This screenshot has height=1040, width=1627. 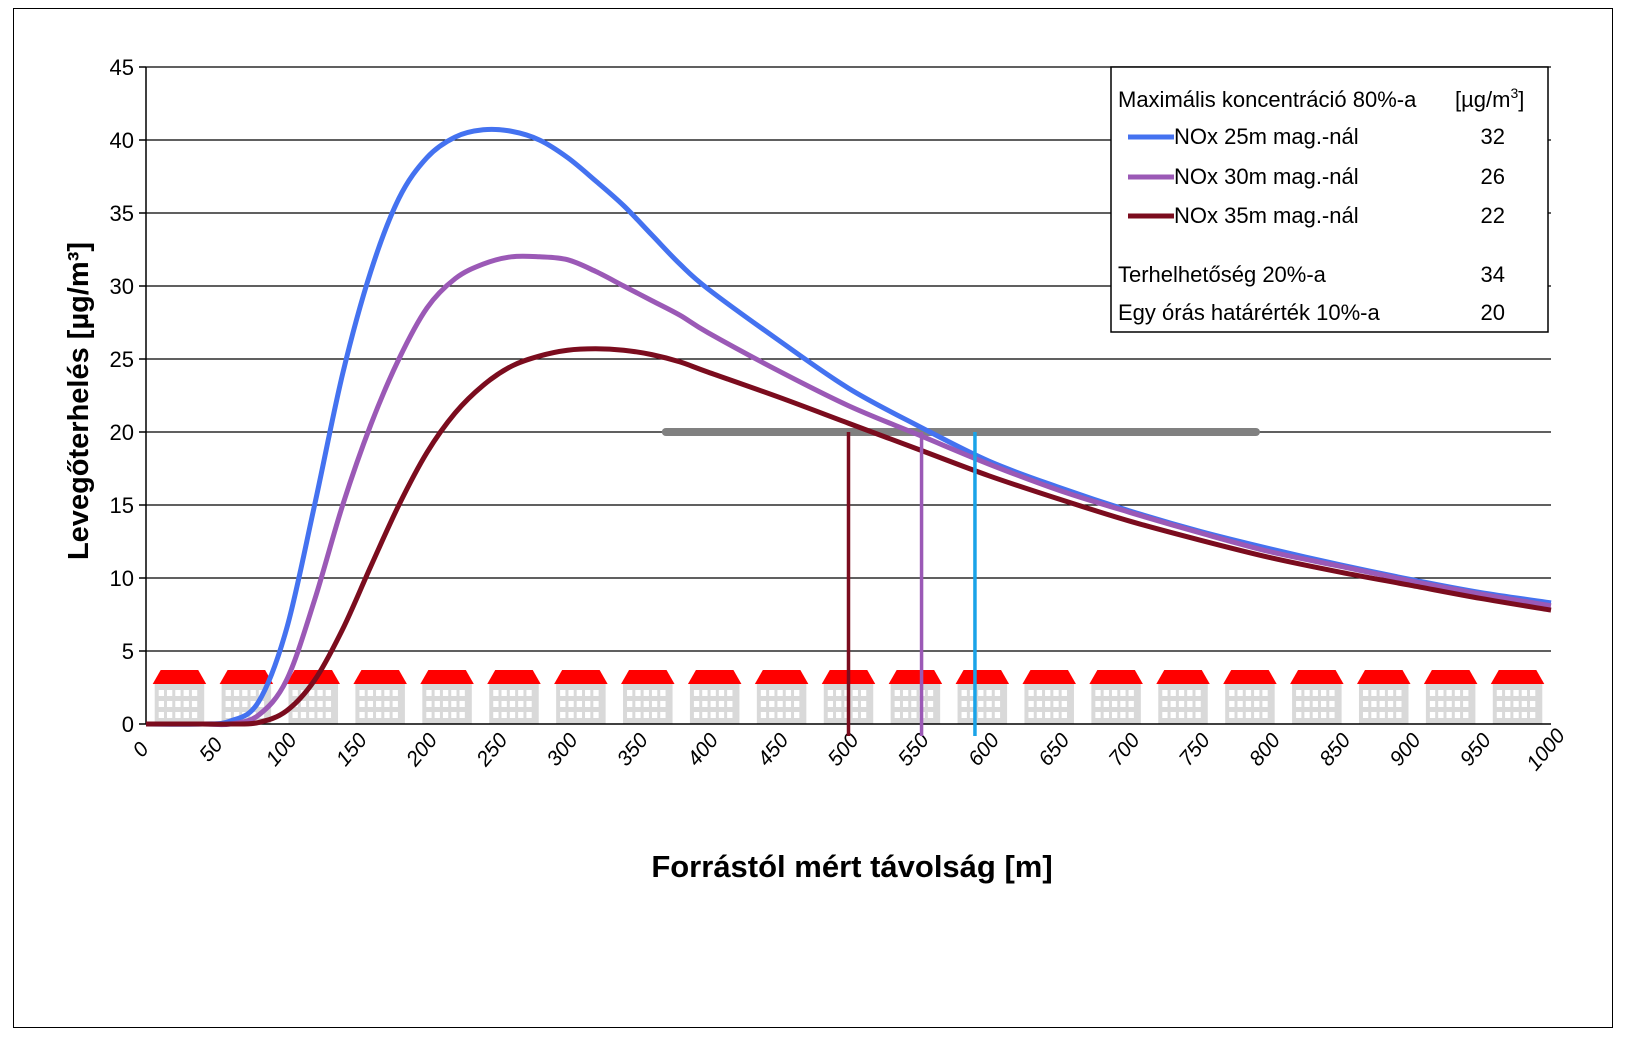 I want to click on y-tick-label: 45, so click(x=122, y=67).